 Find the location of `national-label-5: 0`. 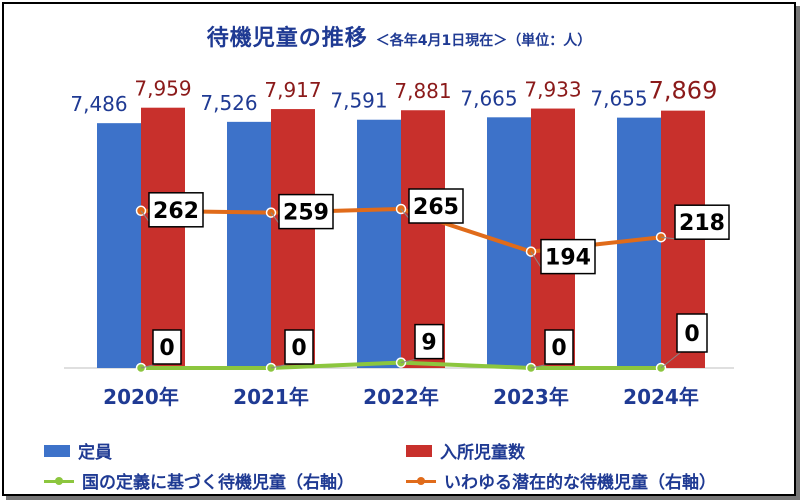

national-label-5: 0 is located at coordinates (691, 334).